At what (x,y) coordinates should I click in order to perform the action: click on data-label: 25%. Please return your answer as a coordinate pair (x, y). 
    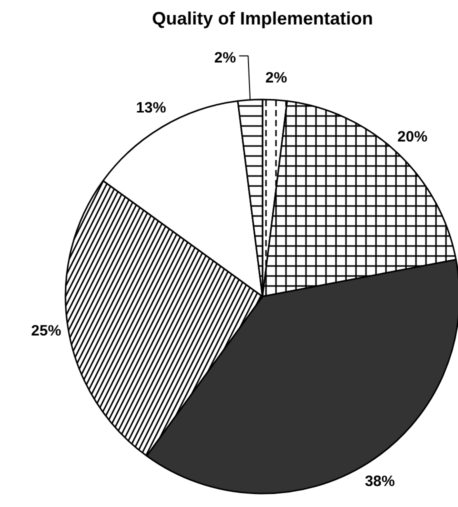
    Looking at the image, I should click on (46, 331).